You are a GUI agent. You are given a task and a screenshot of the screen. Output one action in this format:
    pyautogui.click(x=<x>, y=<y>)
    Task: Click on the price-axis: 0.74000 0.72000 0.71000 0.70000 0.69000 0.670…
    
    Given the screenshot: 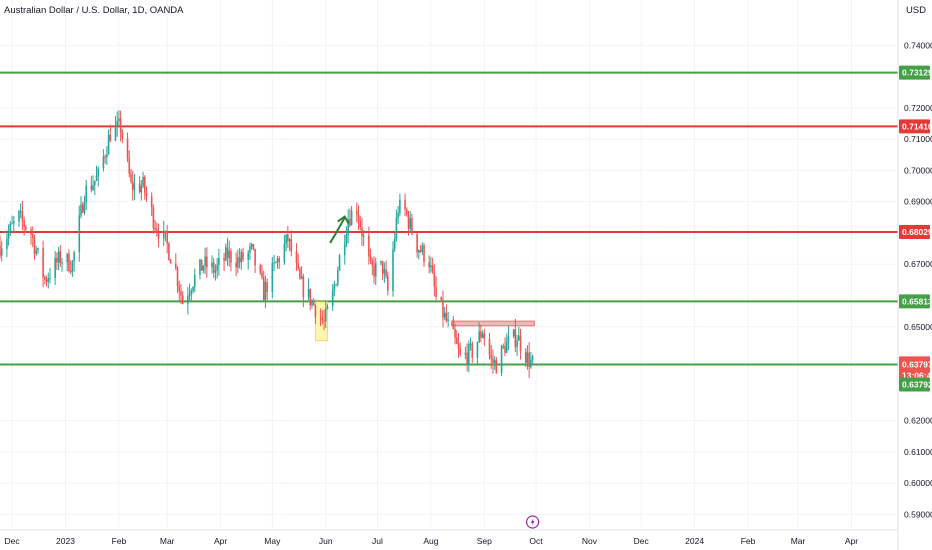 What is the action you would take?
    pyautogui.click(x=914, y=275)
    